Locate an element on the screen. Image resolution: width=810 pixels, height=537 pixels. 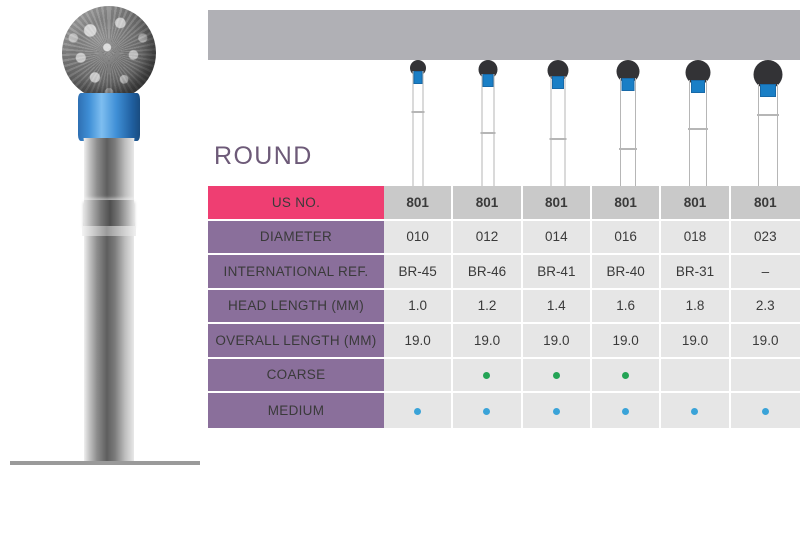
table-row: DIAMETER 010 012 014 016 018 023 is located at coordinates (504, 237).